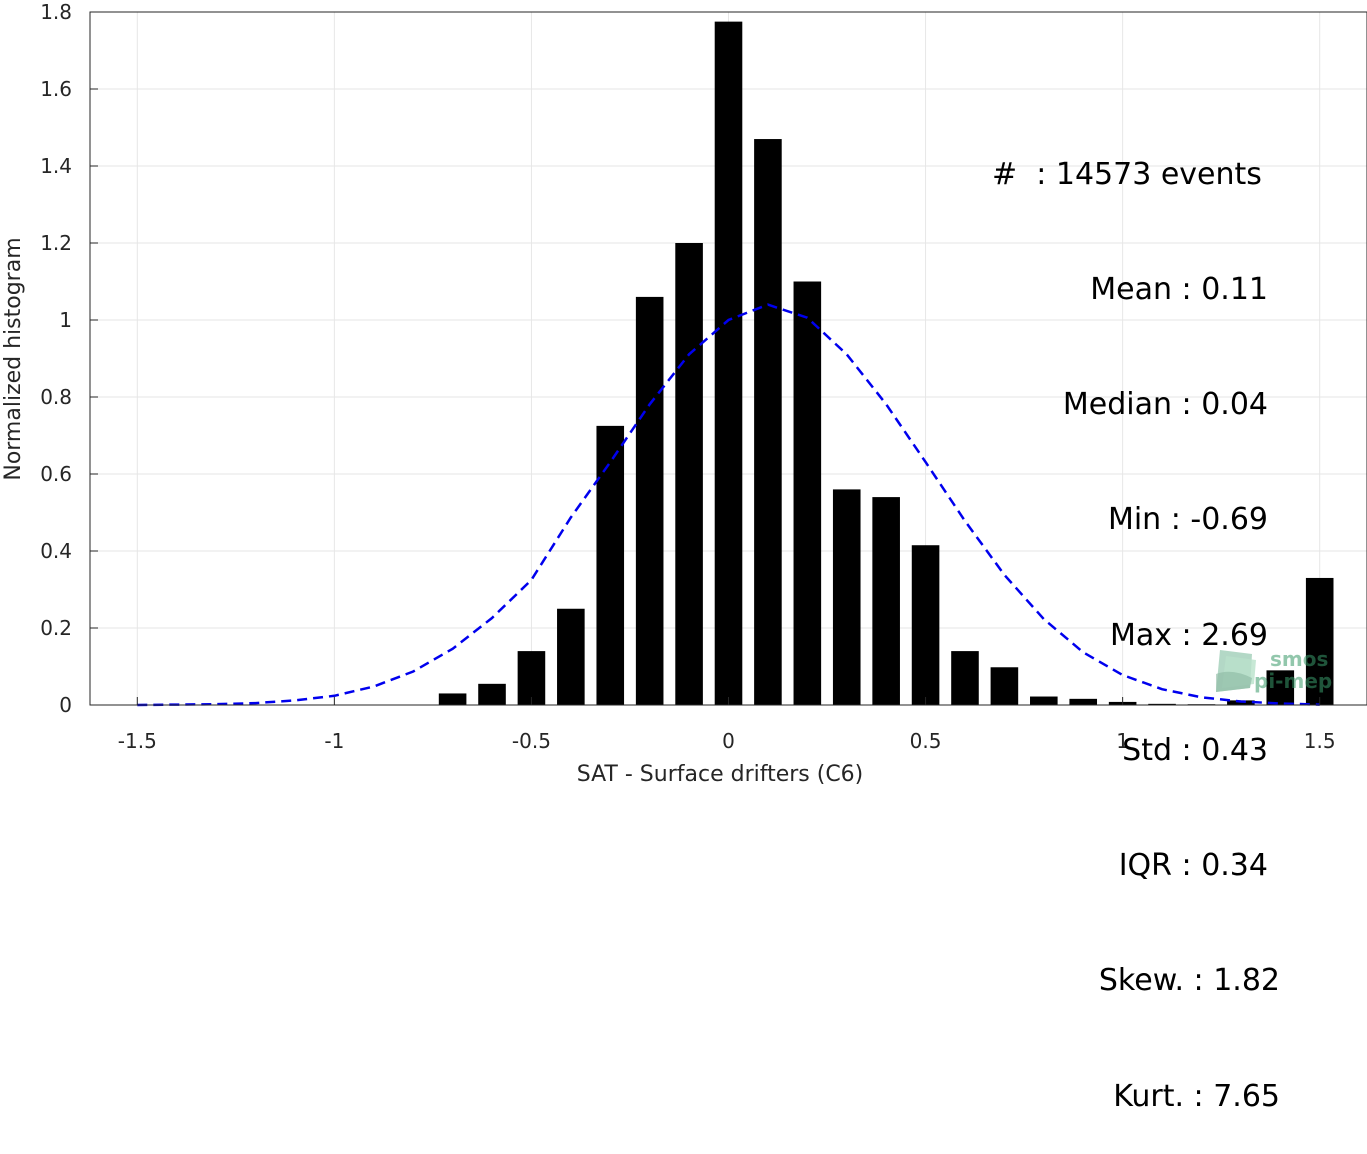  Describe the element at coordinates (56, 474) in the screenshot. I see `y-tick-label: 0.6` at that location.